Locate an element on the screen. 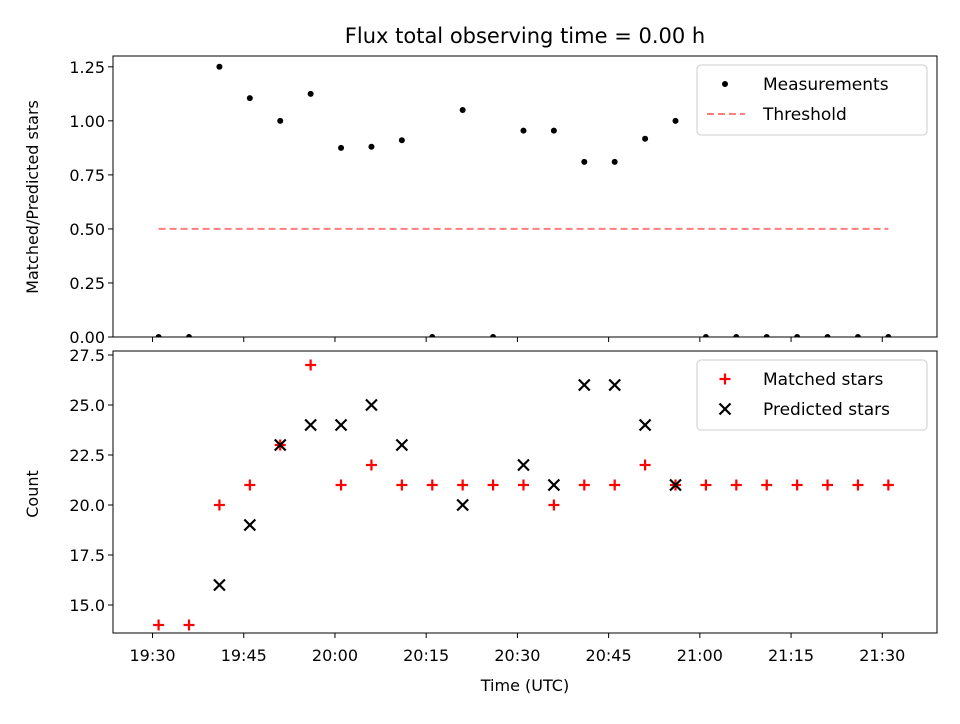 The width and height of the screenshot is (960, 724). legend-predicted-swatch is located at coordinates (725, 409).